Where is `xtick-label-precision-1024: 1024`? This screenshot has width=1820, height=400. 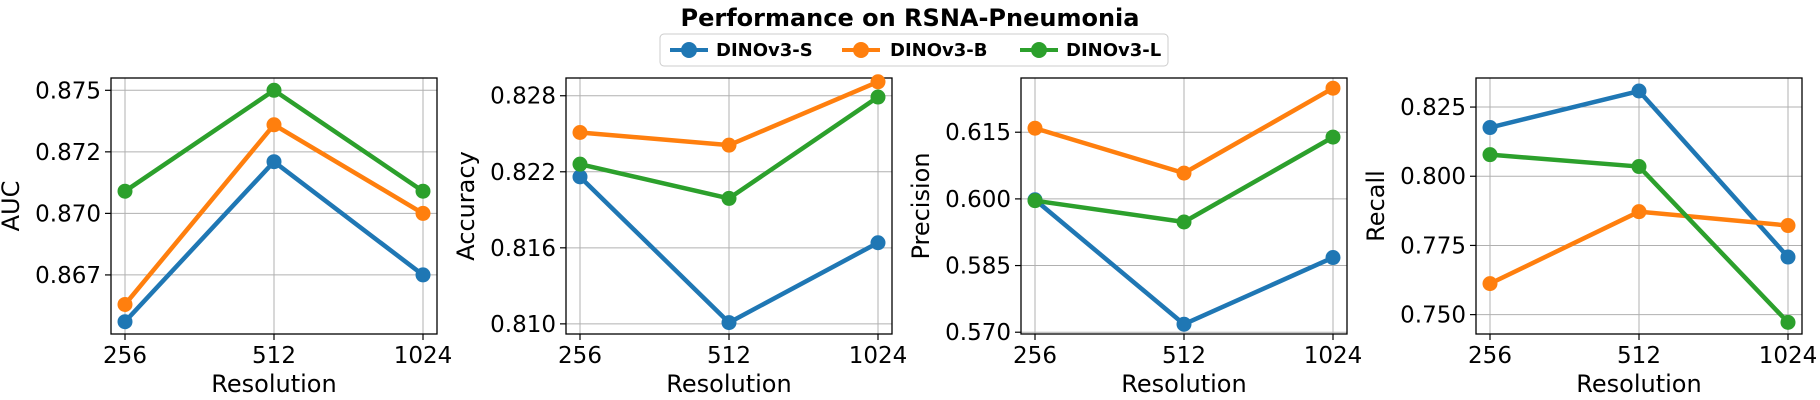
xtick-label-precision-1024: 1024 is located at coordinates (1333, 356).